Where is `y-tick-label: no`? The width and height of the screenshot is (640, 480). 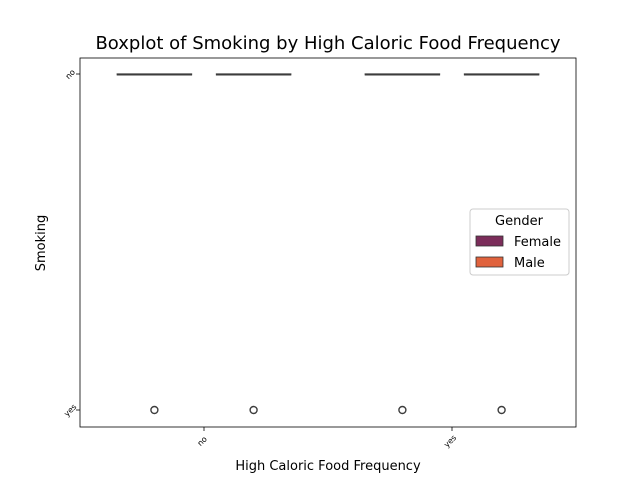
y-tick-label: no is located at coordinates (70, 74).